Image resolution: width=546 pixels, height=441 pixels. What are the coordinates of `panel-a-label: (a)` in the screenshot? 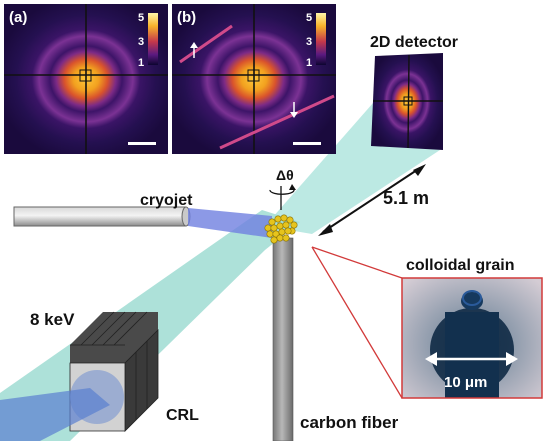 It's located at (18, 17).